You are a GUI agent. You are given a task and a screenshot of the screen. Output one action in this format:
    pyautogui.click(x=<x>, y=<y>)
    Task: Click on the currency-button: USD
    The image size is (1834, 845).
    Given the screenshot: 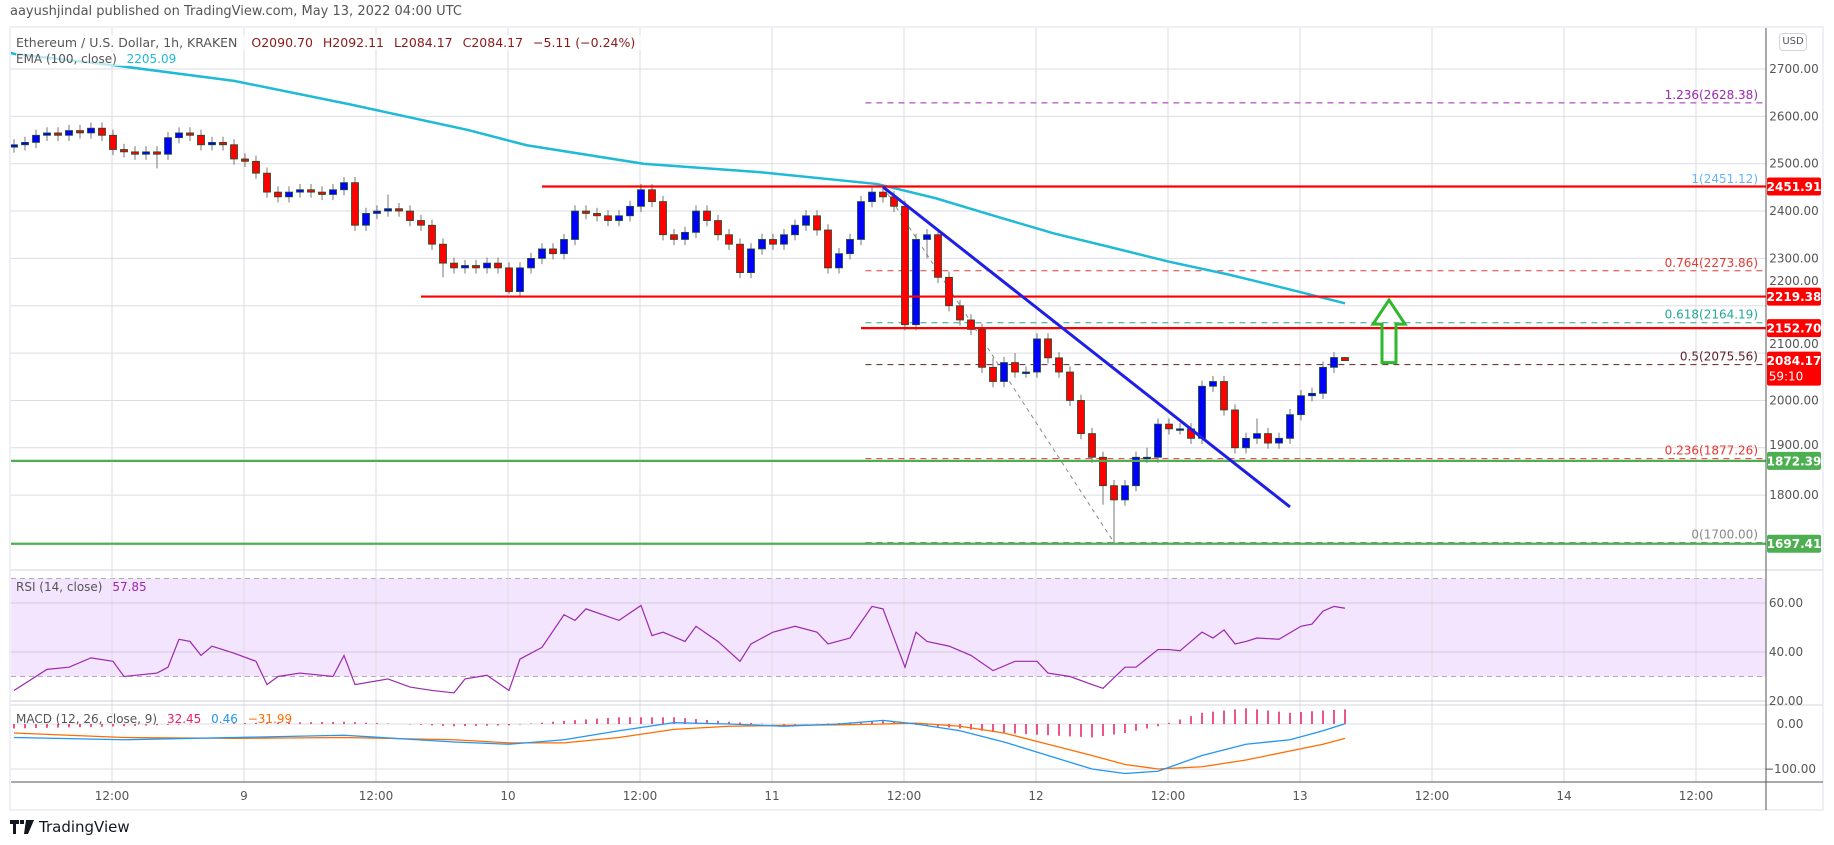 What is the action you would take?
    pyautogui.click(x=1793, y=42)
    